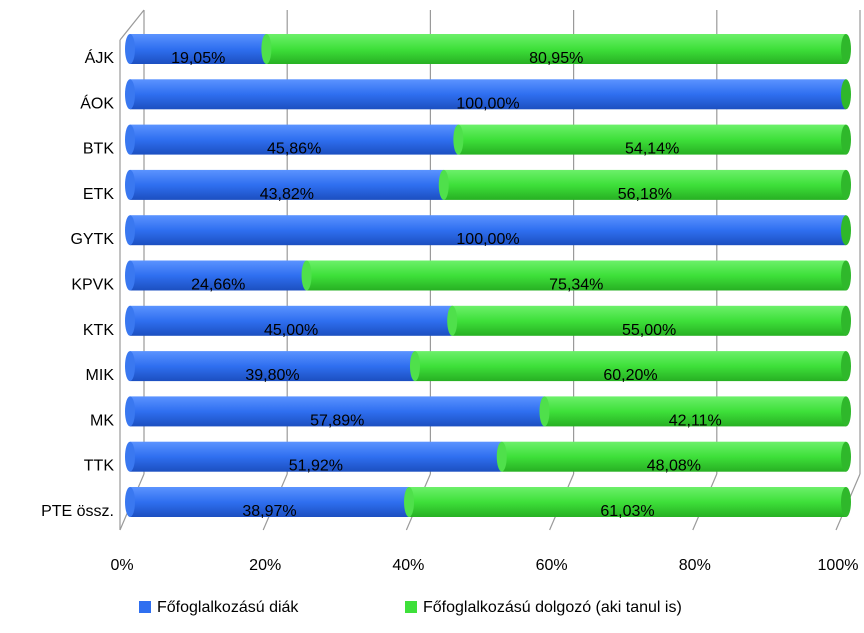  I want to click on data-label-dolgozo: 80,95%, so click(556, 58).